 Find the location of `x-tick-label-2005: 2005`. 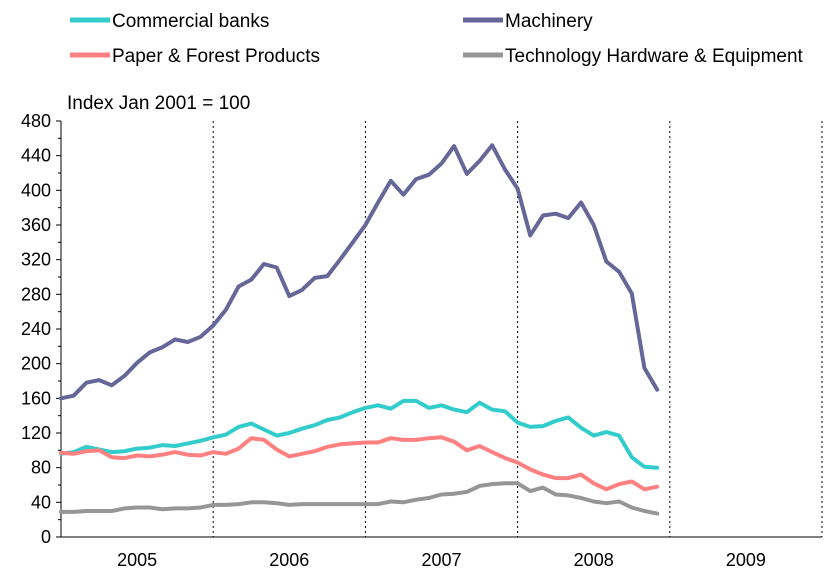

x-tick-label-2005: 2005 is located at coordinates (137, 560).